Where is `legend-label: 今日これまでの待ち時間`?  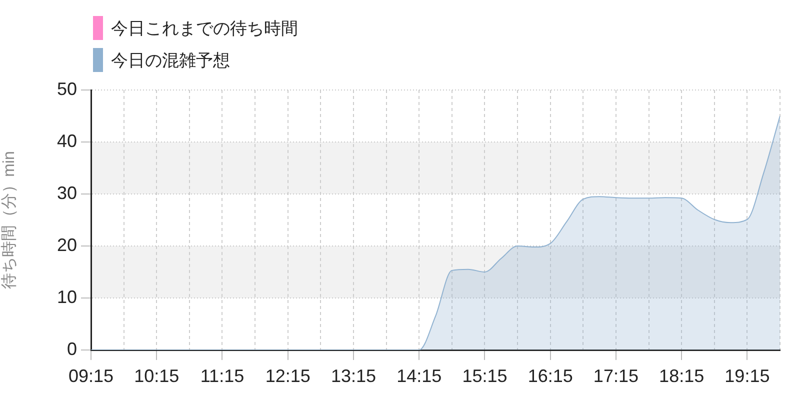 legend-label: 今日これまでの待ち時間 is located at coordinates (204, 29).